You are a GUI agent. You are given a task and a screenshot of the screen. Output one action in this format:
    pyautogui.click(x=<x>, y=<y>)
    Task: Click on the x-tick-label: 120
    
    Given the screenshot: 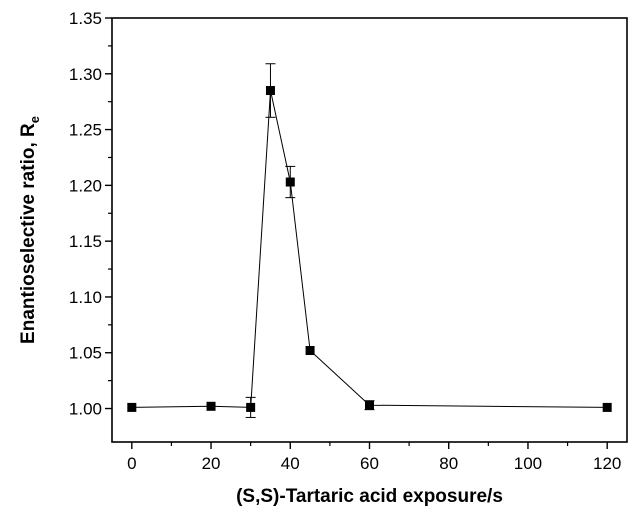 What is the action you would take?
    pyautogui.click(x=607, y=463)
    